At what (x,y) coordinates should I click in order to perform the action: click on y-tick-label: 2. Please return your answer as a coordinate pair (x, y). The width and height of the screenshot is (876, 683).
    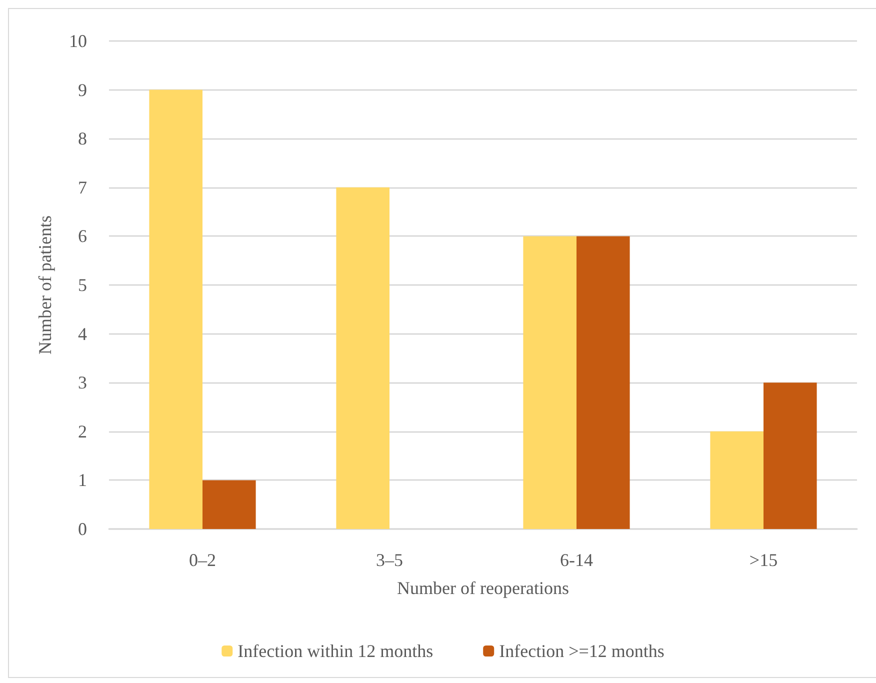
    Looking at the image, I should click on (82, 431).